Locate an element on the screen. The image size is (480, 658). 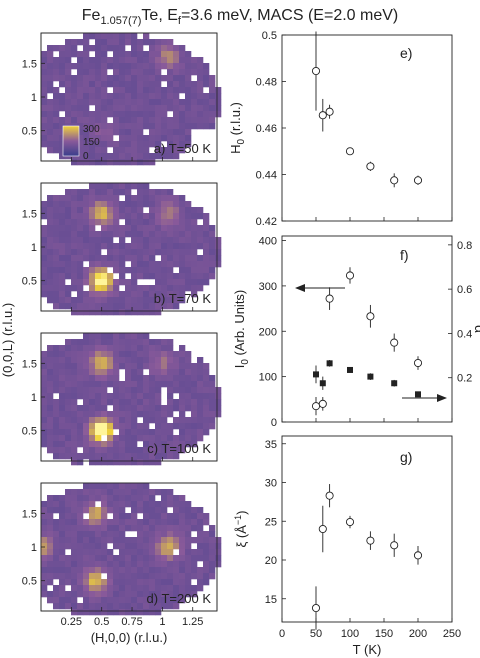
y-tick-label-right: 0.8 is located at coordinates (464, 246).